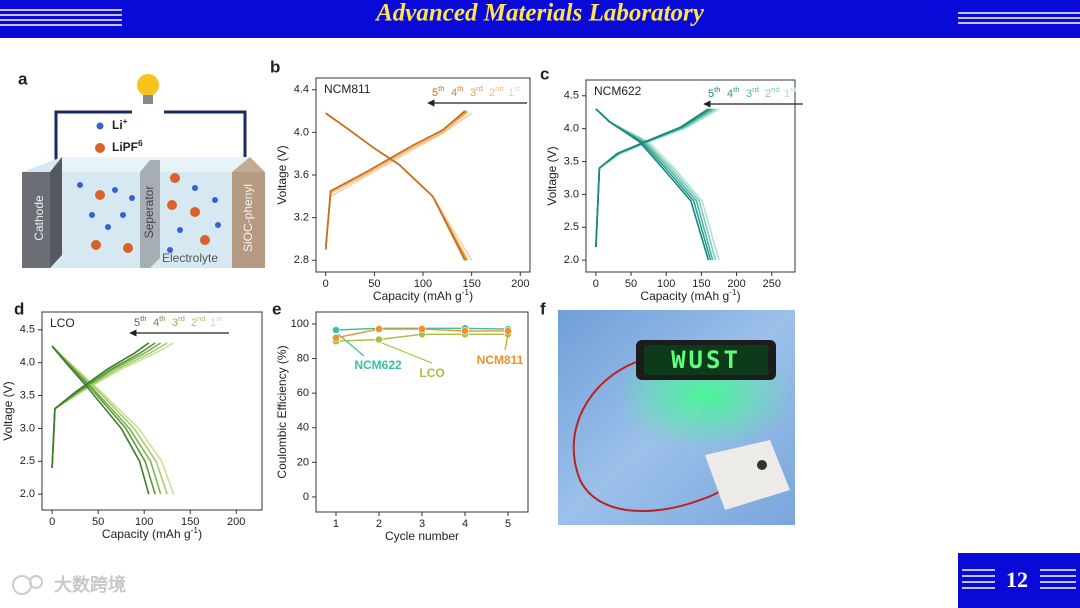 This screenshot has height=608, width=1080. Describe the element at coordinates (473, 93) in the screenshot. I see `text-part: 3` at that location.